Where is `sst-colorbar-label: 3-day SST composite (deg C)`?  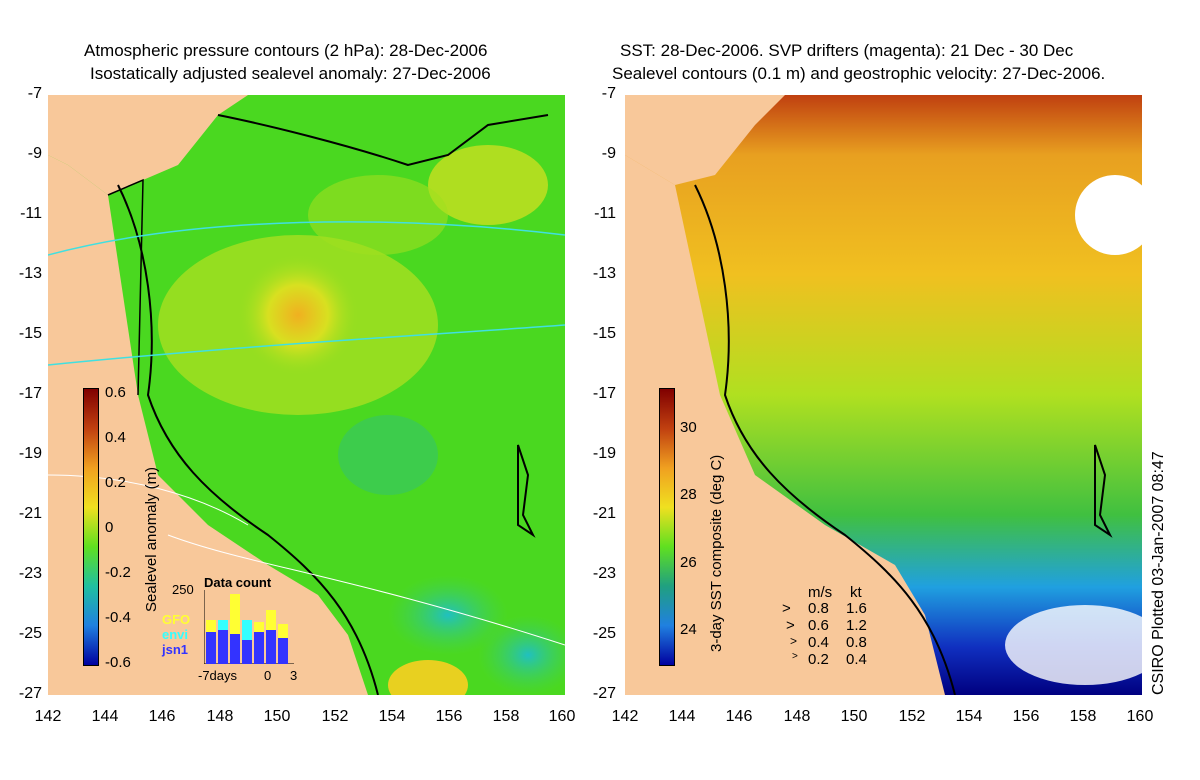
sst-colorbar-label: 3-day SST composite (deg C) is located at coordinates (716, 553).